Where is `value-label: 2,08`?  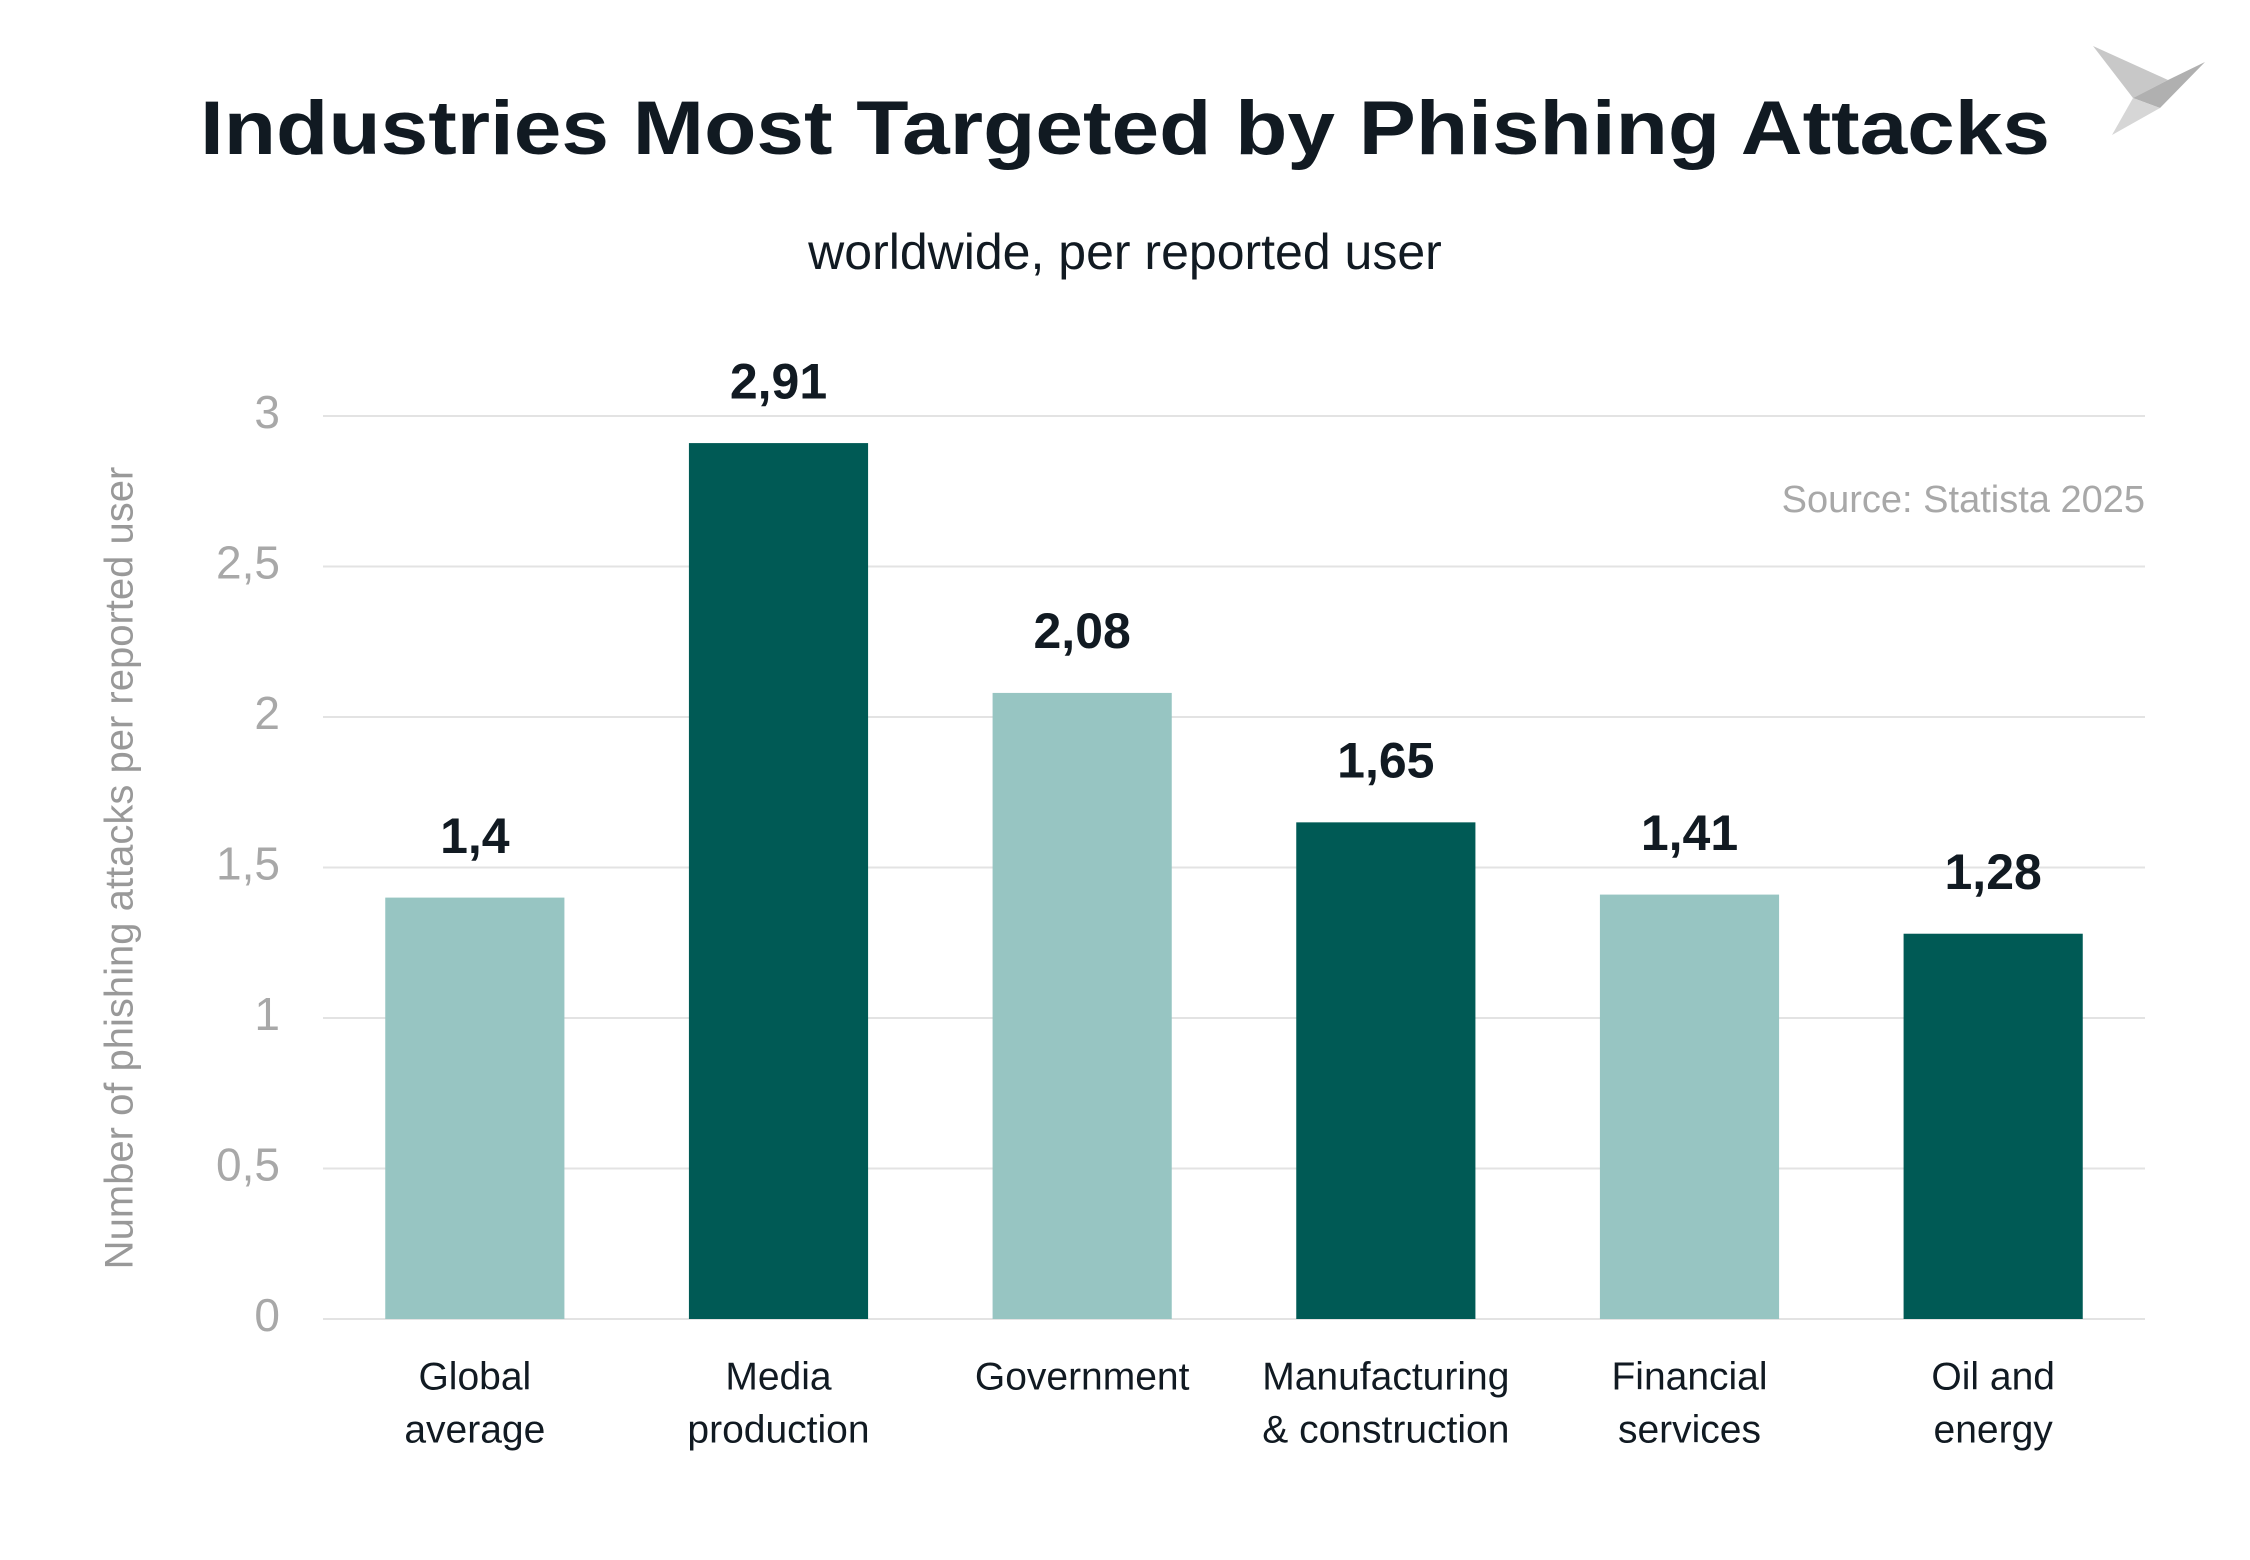
value-label: 2,08 is located at coordinates (1082, 631).